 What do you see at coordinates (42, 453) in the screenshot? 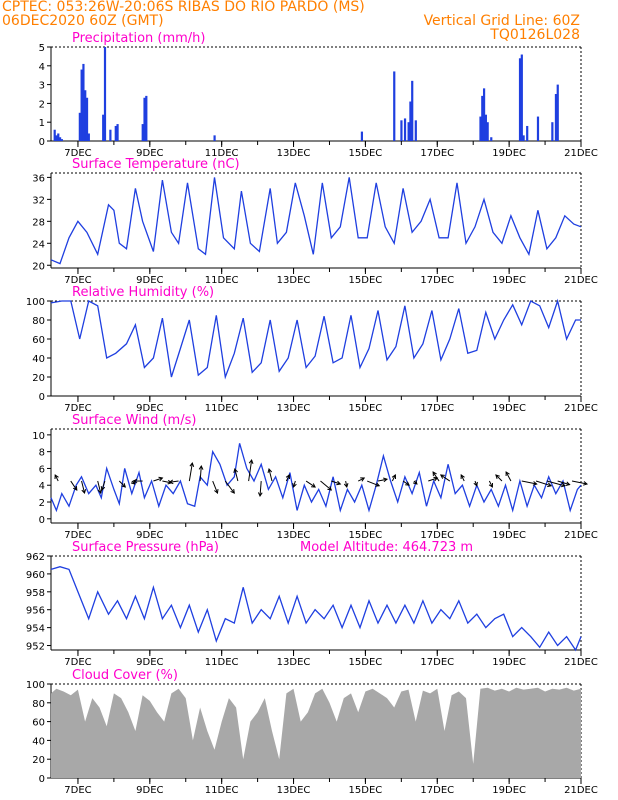
I see `y-tick-label: 8` at bounding box center [42, 453].